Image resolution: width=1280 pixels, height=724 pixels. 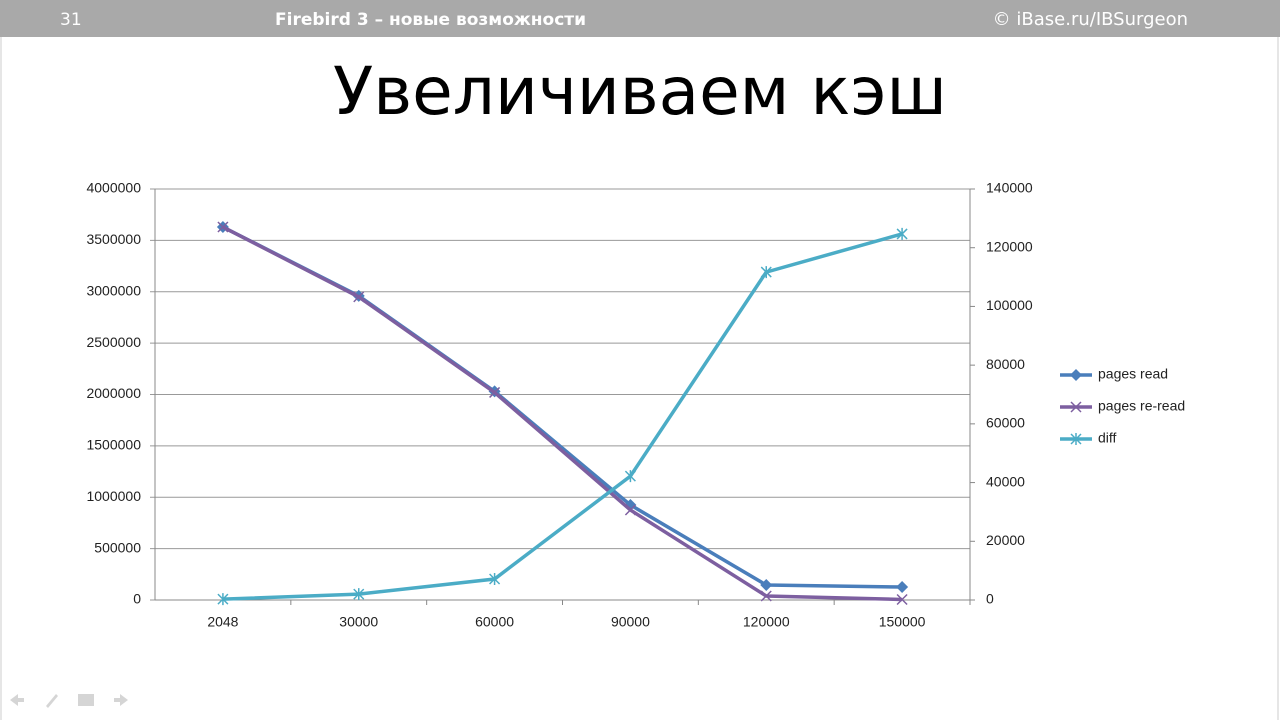 What do you see at coordinates (430, 20) in the screenshot?
I see `header-topic: Firebird 3 – новые возможности` at bounding box center [430, 20].